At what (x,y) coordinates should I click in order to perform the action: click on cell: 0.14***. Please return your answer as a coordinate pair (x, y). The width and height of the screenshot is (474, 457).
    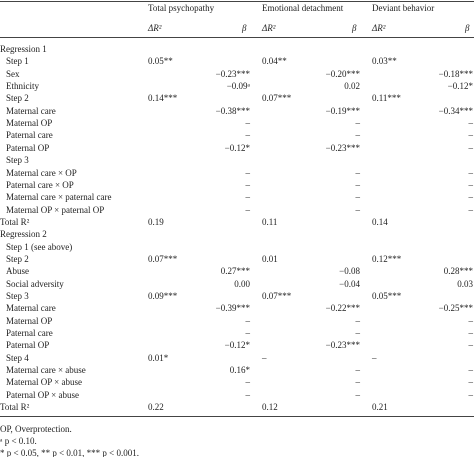
    Looking at the image, I should click on (163, 98).